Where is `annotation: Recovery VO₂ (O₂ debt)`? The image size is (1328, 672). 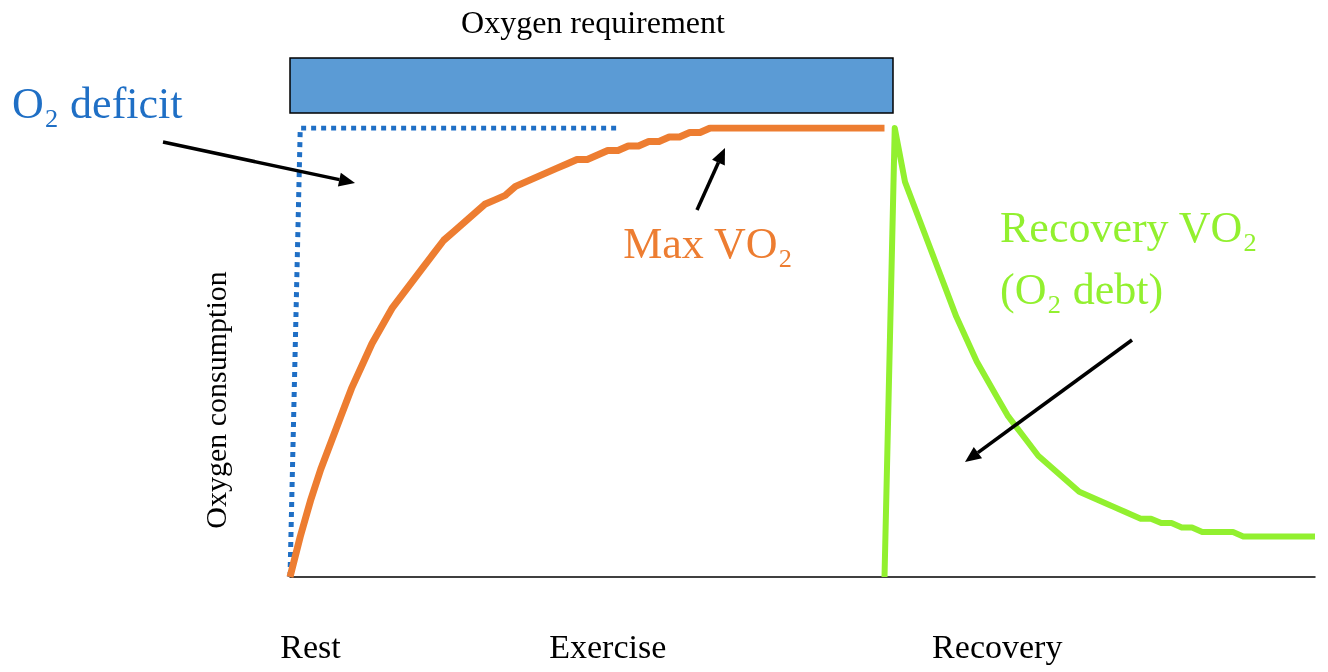 annotation: Recovery VO₂ (O₂ debt) is located at coordinates (1129, 258).